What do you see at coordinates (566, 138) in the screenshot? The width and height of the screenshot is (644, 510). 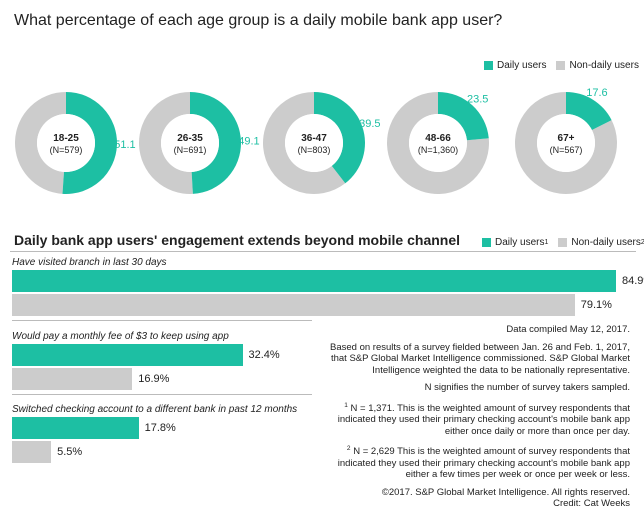 I see `donut-group-label: 67+` at bounding box center [566, 138].